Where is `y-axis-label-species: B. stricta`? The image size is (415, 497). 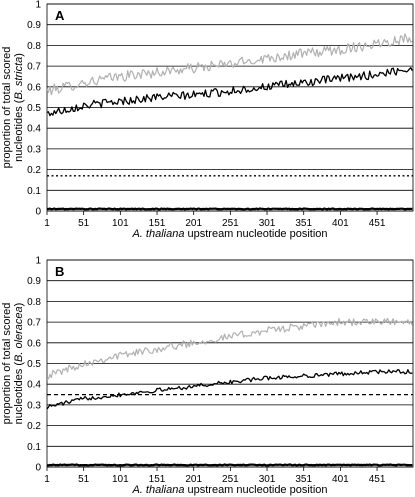
y-axis-label-species: B. stricta is located at coordinates (19, 78).